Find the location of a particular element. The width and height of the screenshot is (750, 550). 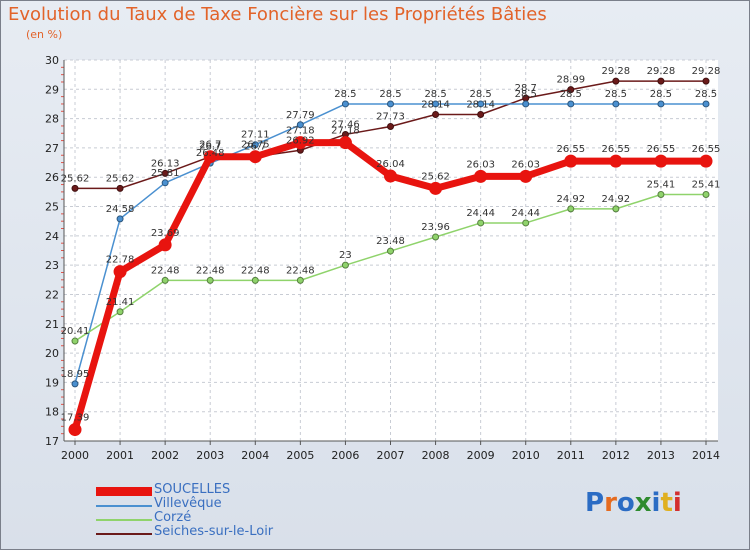

data-label-soucelles: 26.04 is located at coordinates (390, 164).